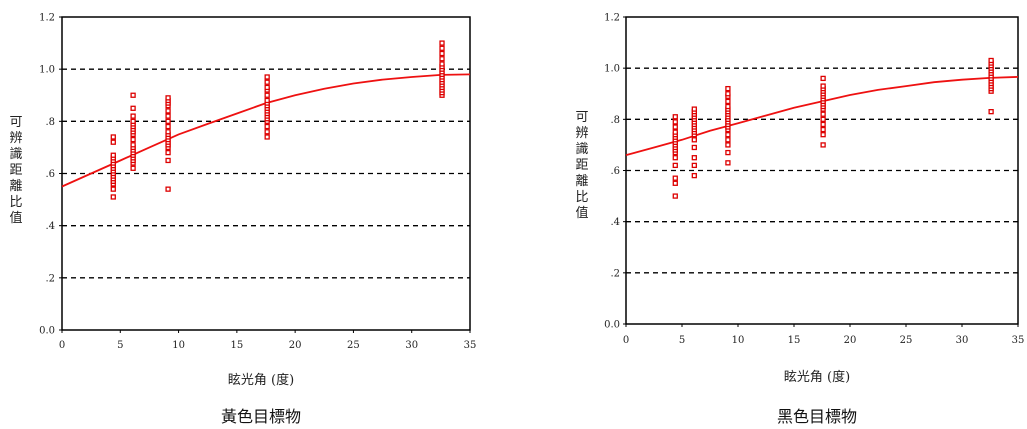 The height and width of the screenshot is (429, 1027). What do you see at coordinates (261, 416) in the screenshot?
I see `chart-caption: 黃色目標物` at bounding box center [261, 416].